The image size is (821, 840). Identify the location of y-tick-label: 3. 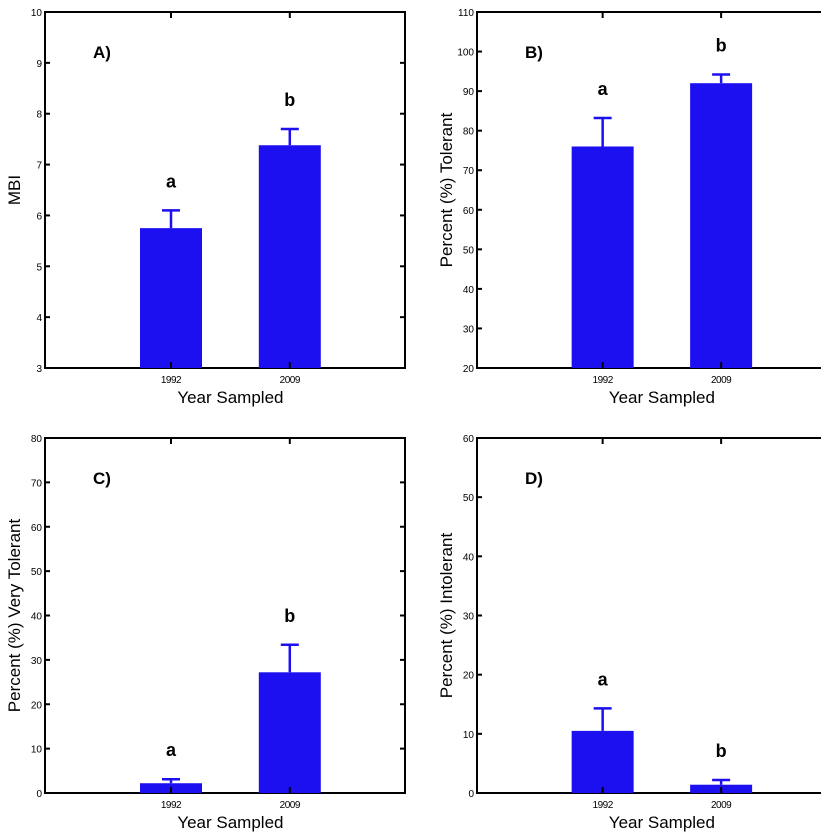
(39, 369).